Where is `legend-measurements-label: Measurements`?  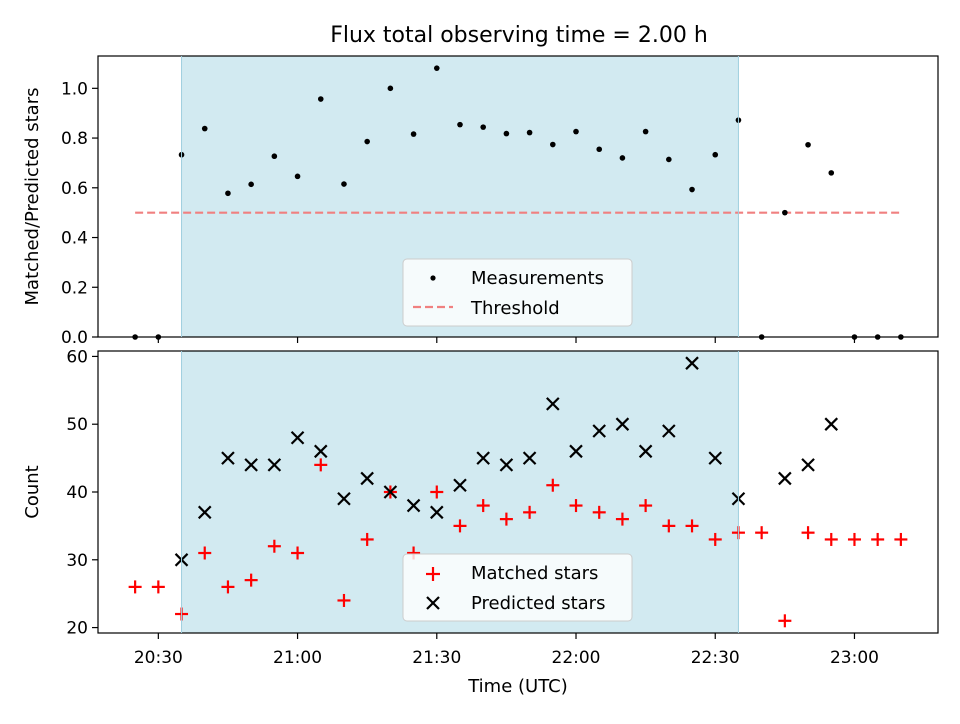 legend-measurements-label: Measurements is located at coordinates (537, 278).